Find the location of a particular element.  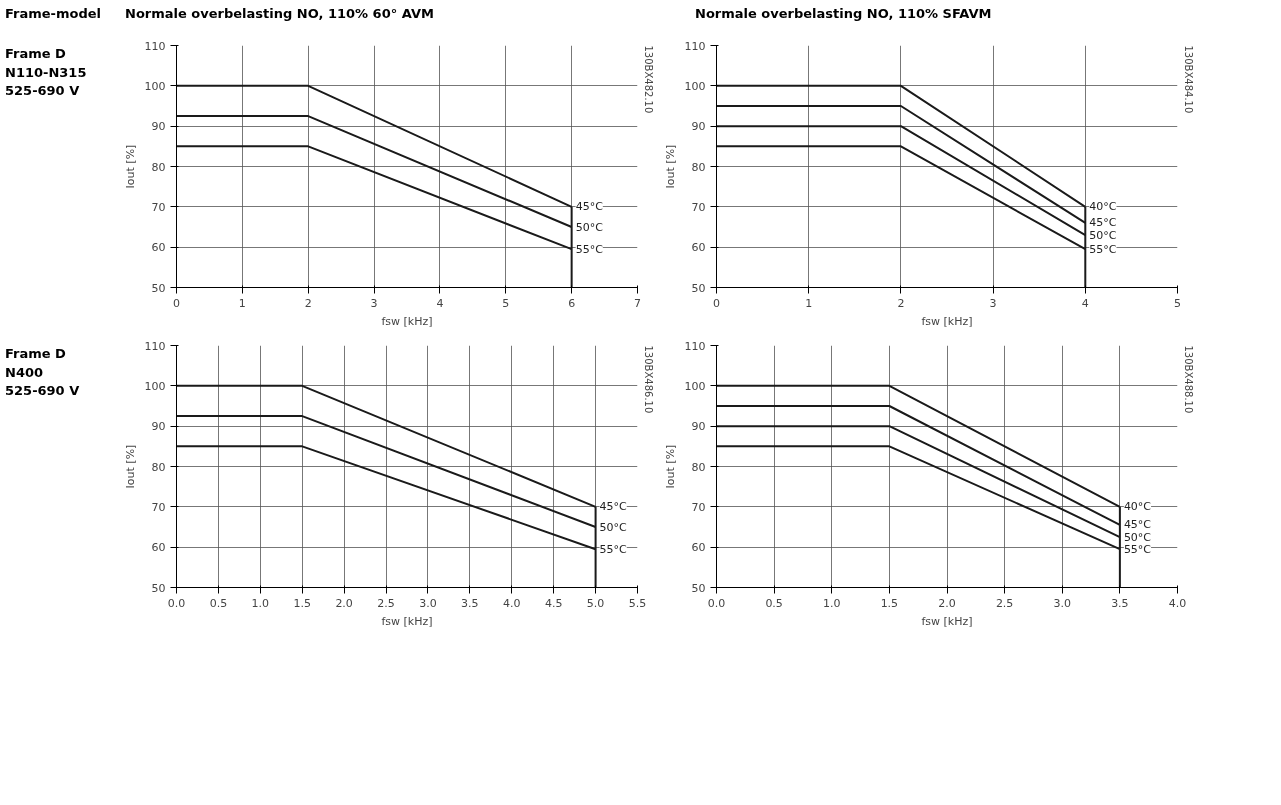

text: 130BX482.10 is located at coordinates (648, 79).